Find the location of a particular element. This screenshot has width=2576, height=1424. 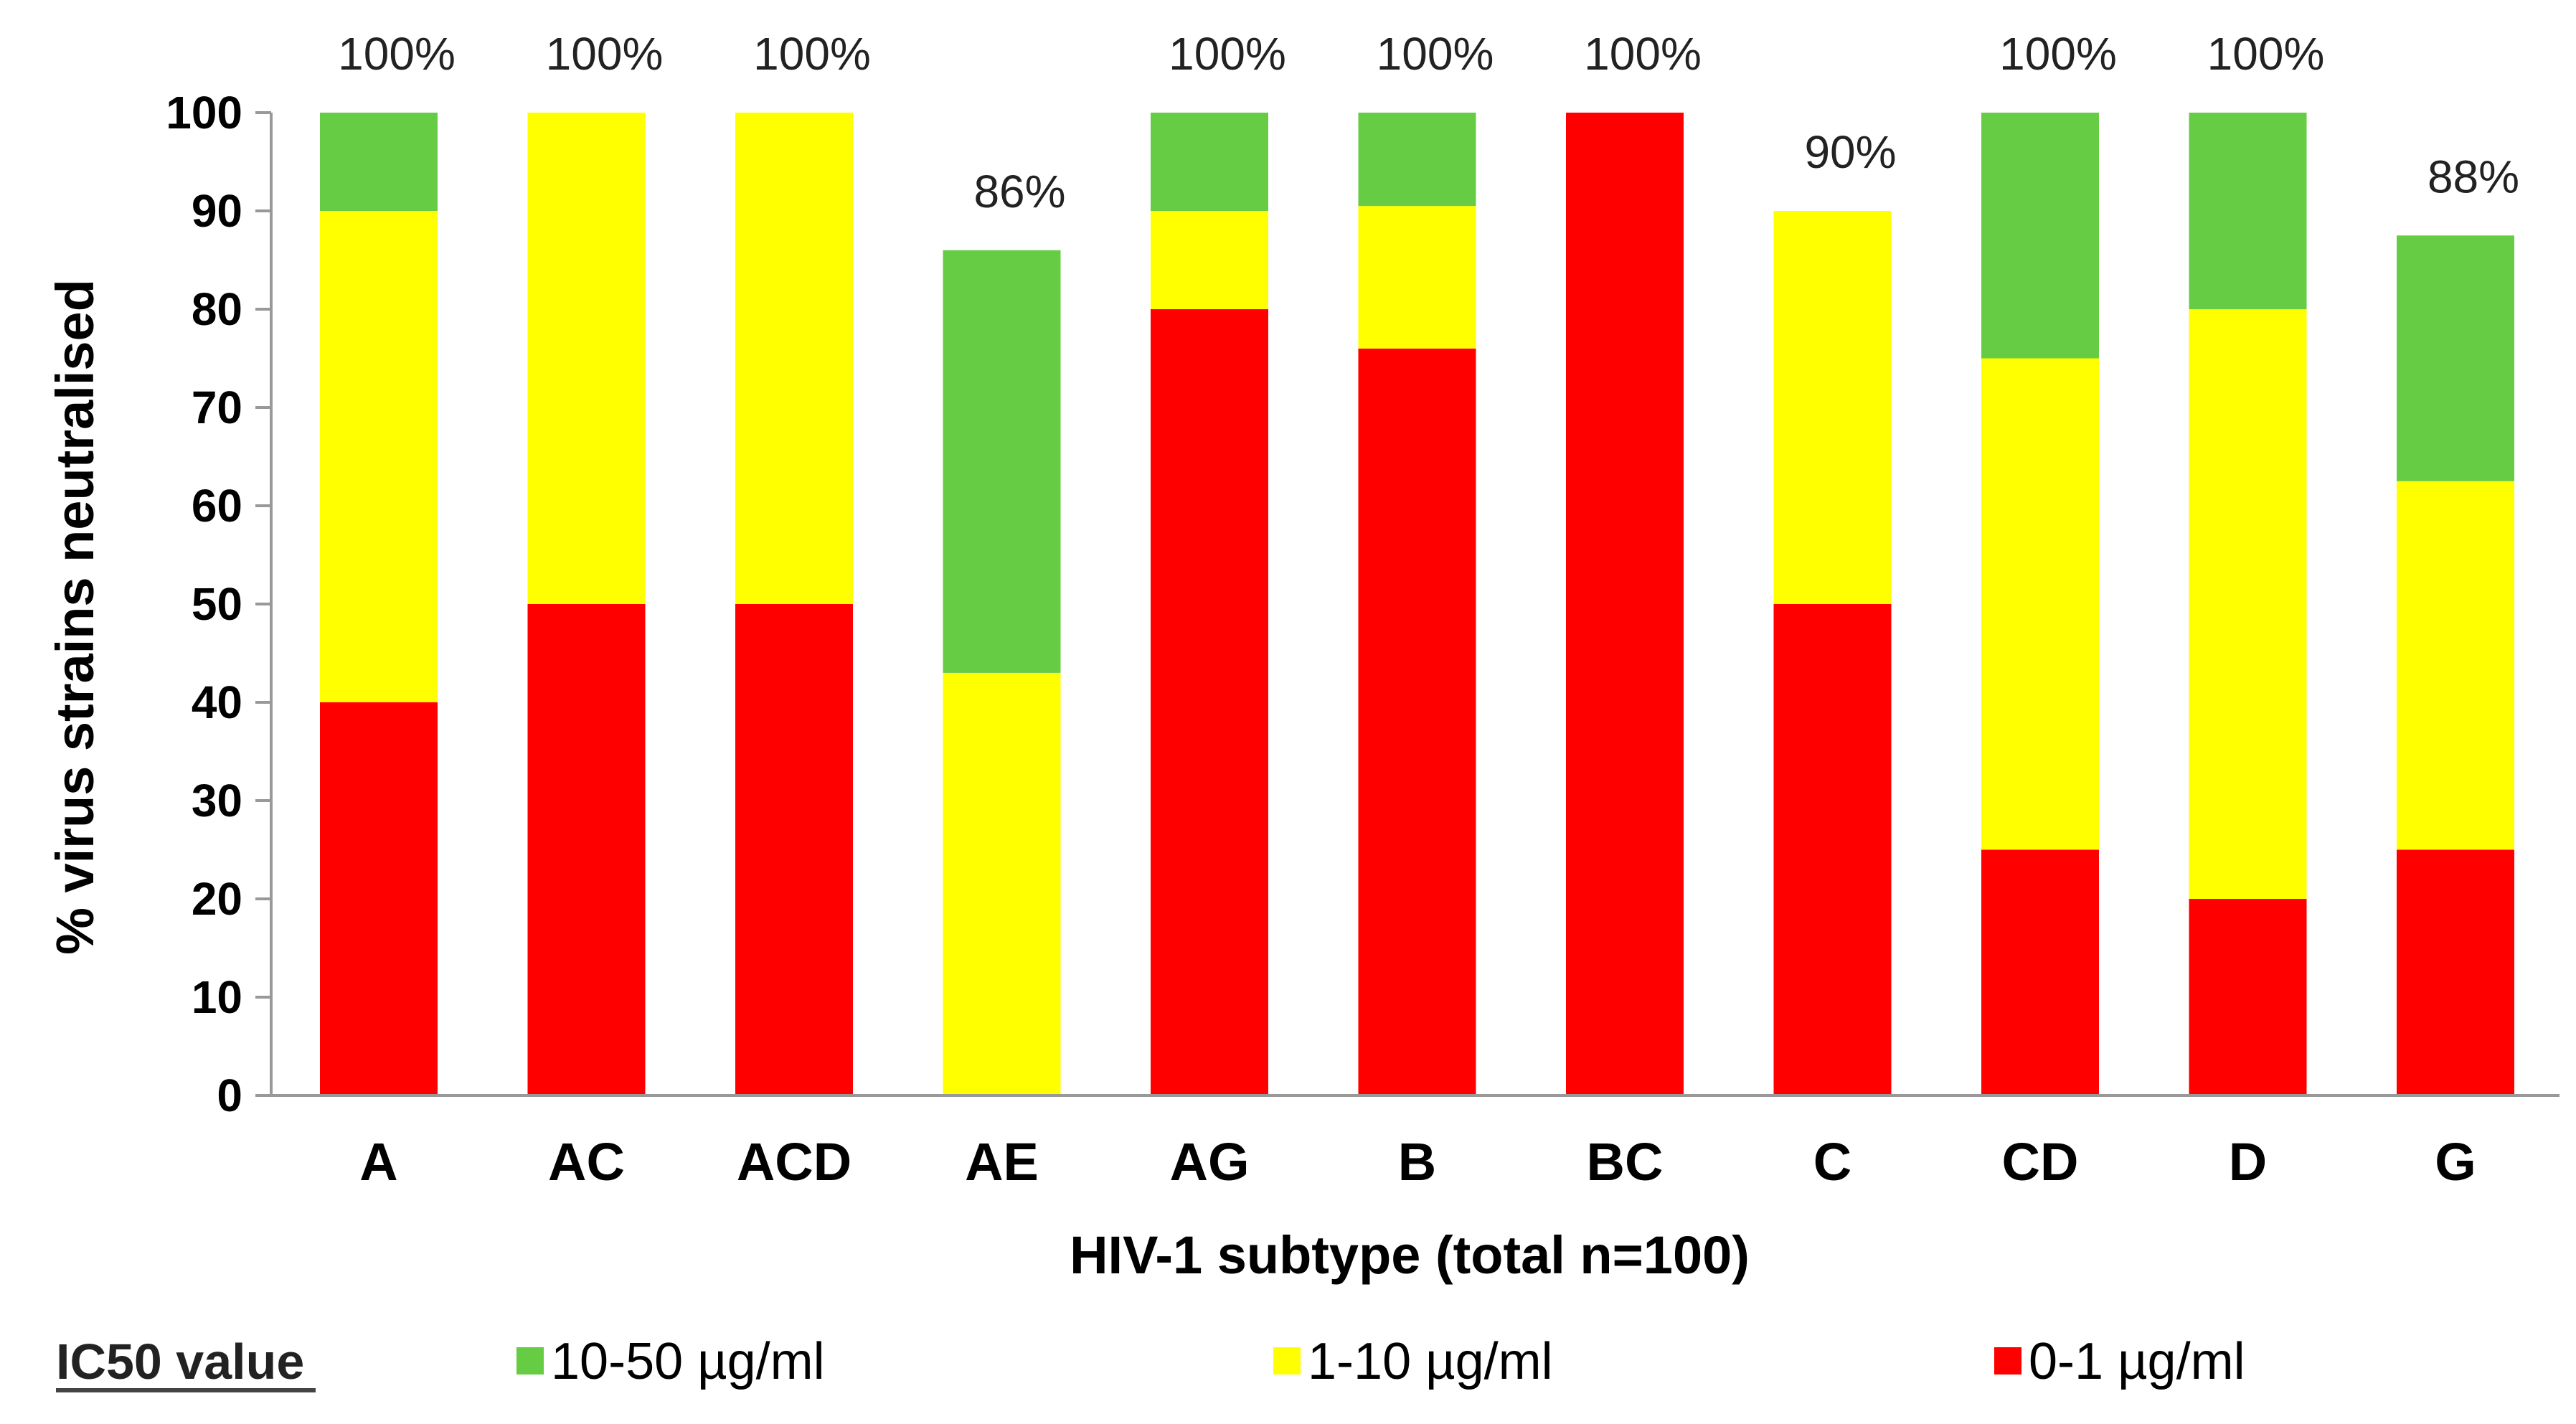

x-tick-label: G is located at coordinates (2455, 1162).